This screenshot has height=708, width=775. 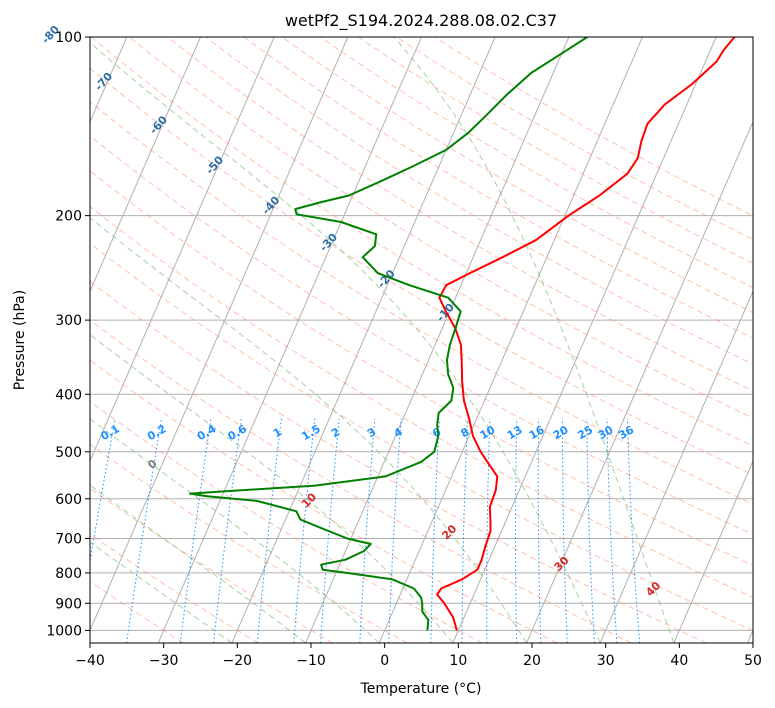 What do you see at coordinates (90, 661) in the screenshot?
I see `x-tick-label: −40` at bounding box center [90, 661].